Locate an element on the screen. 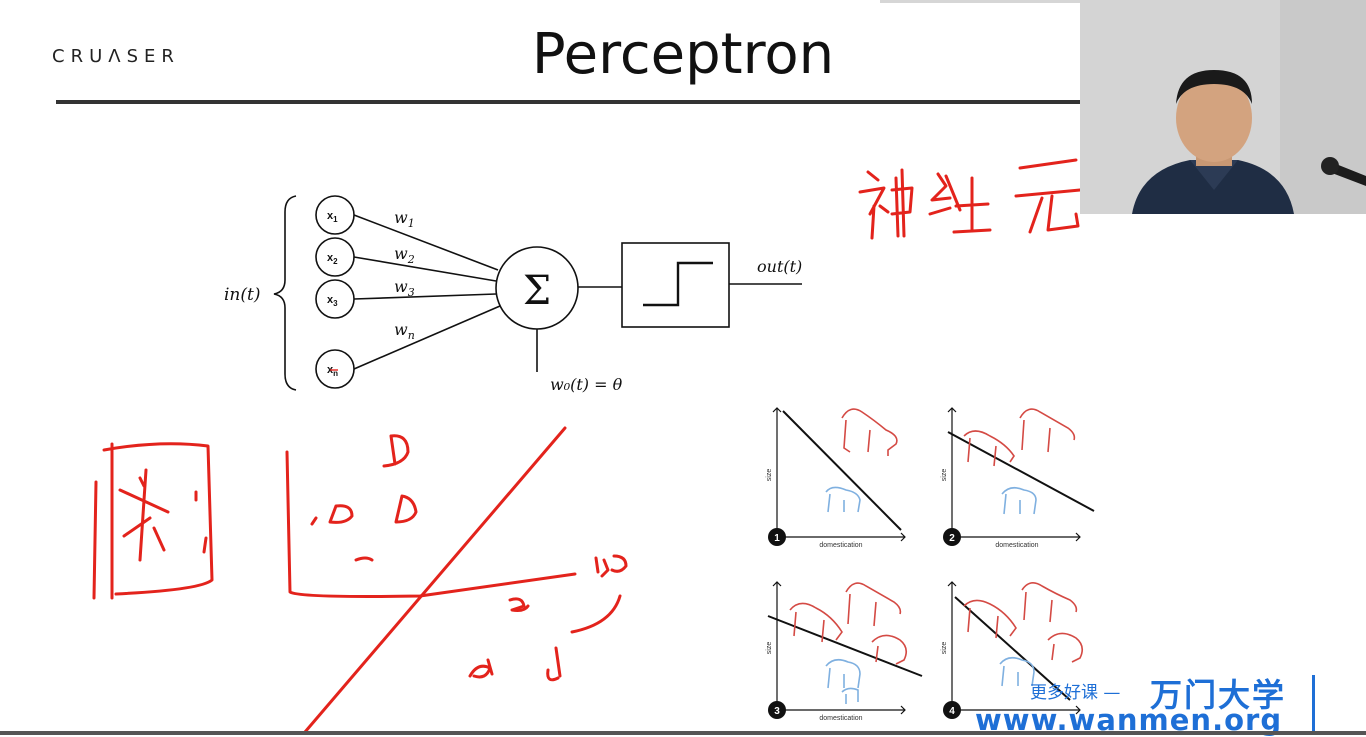  panel-1-number: 1 is located at coordinates (777, 538).